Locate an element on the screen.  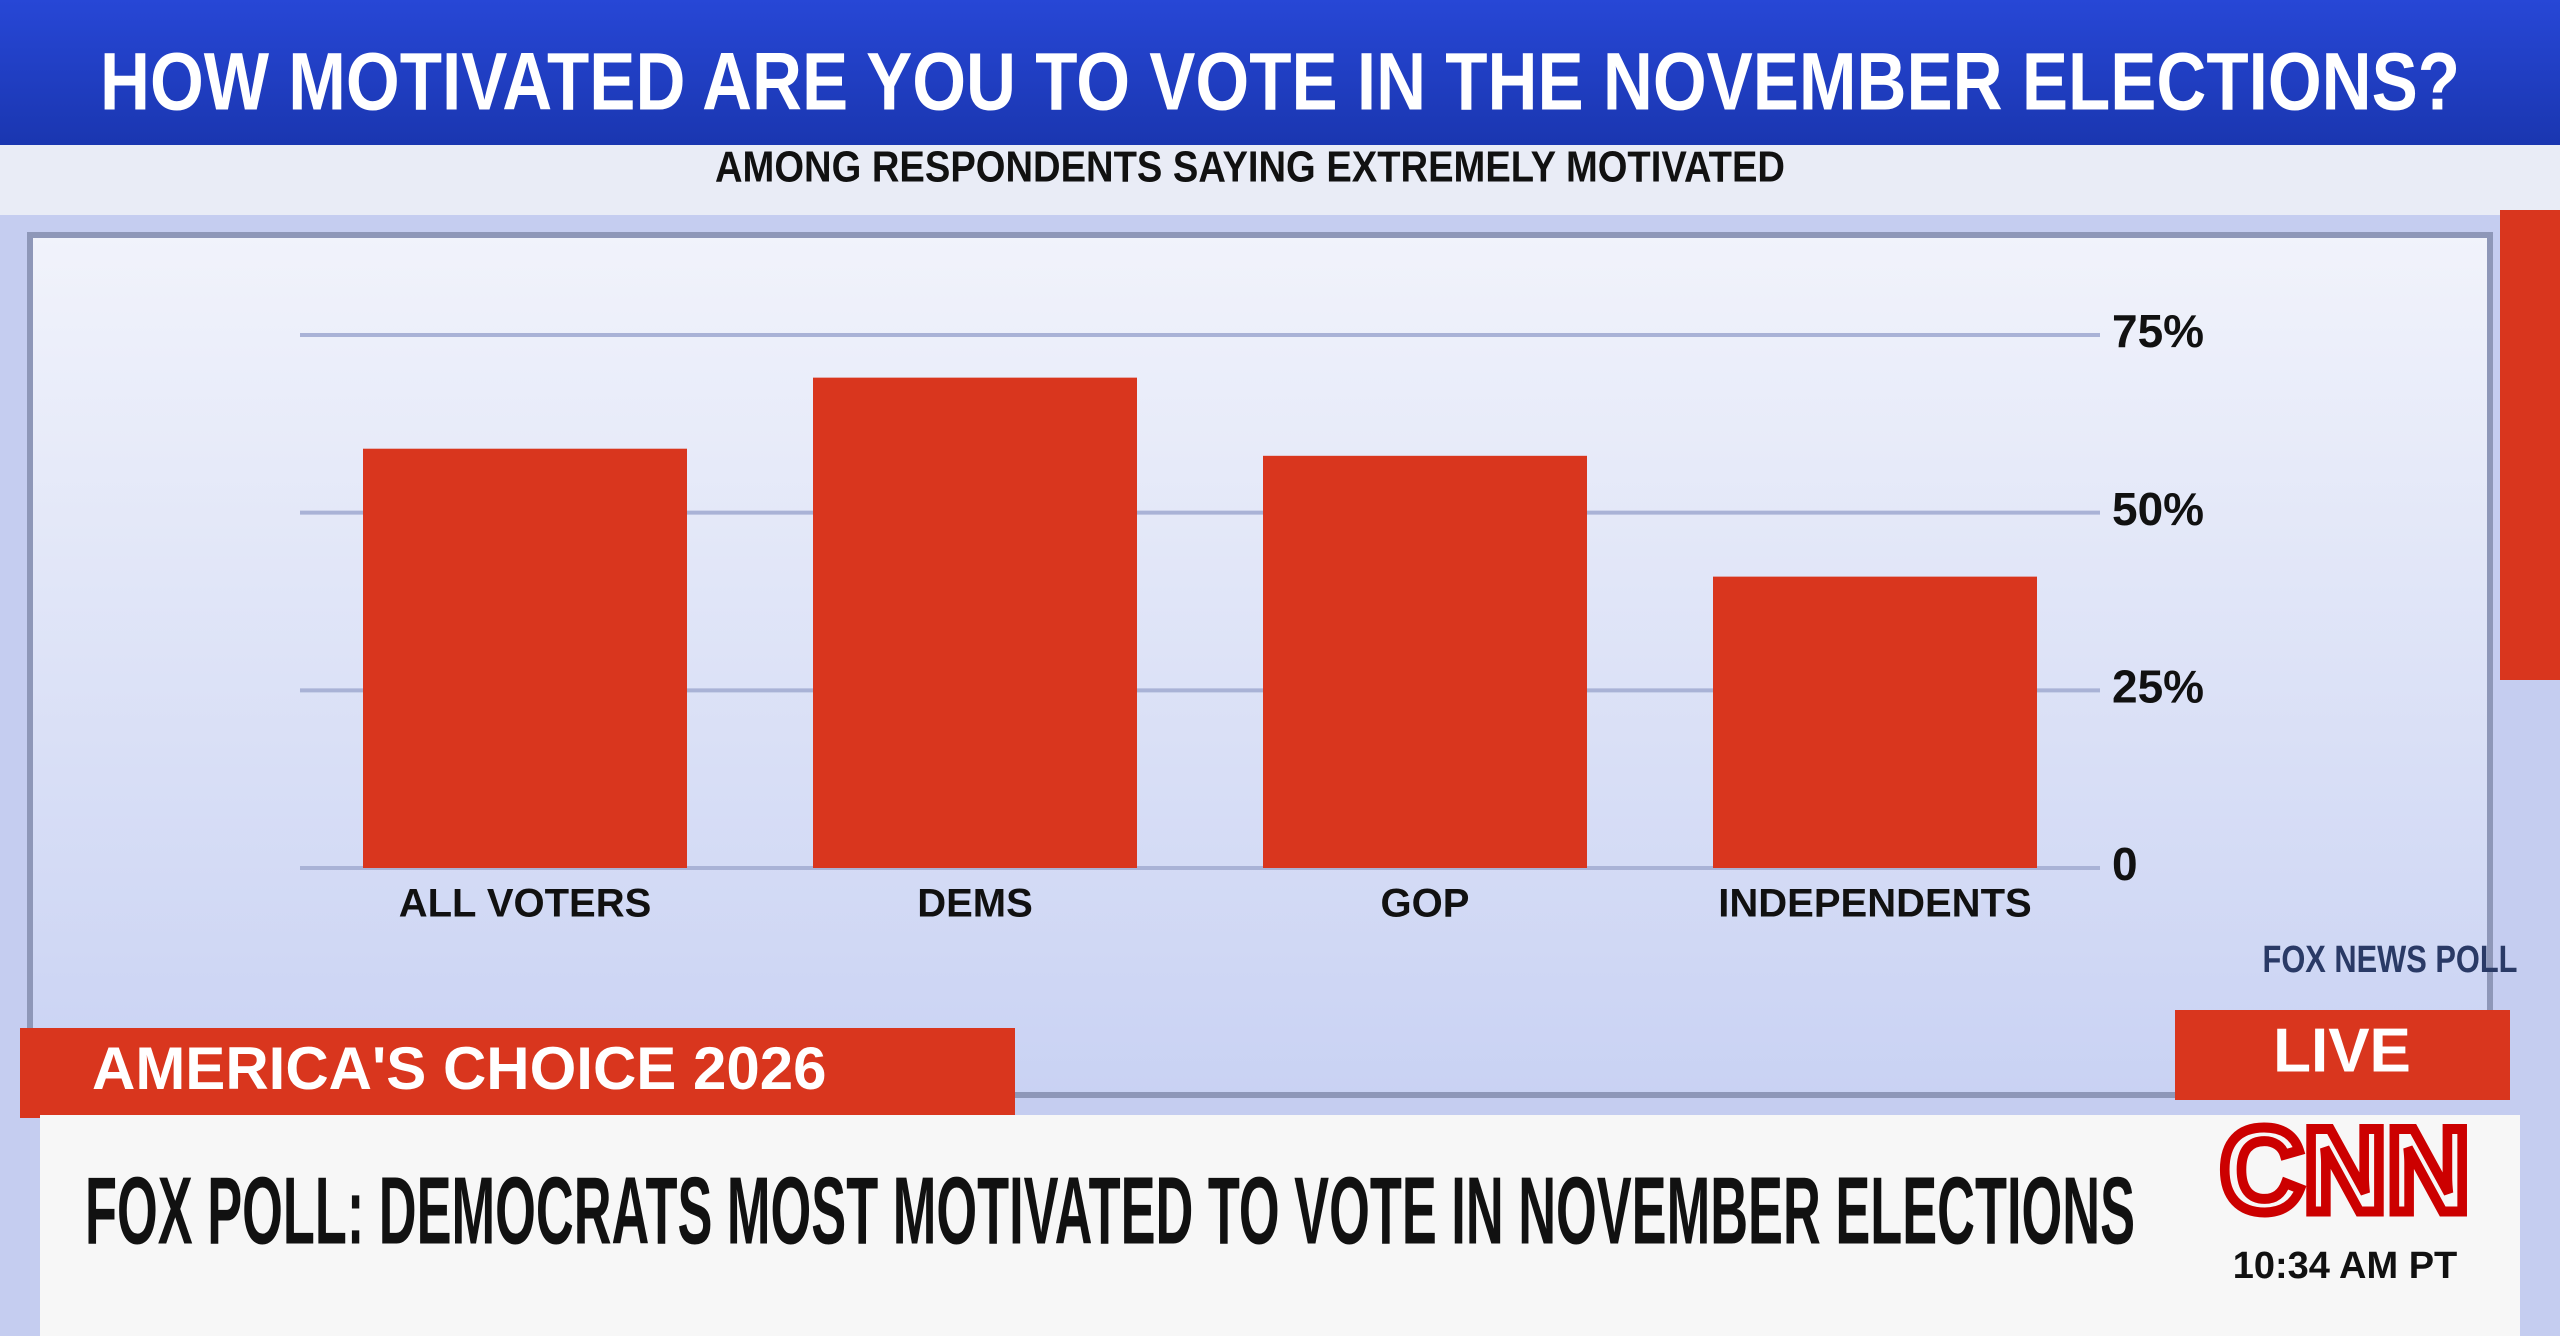
x-tick-label: DEMS is located at coordinates (975, 904).